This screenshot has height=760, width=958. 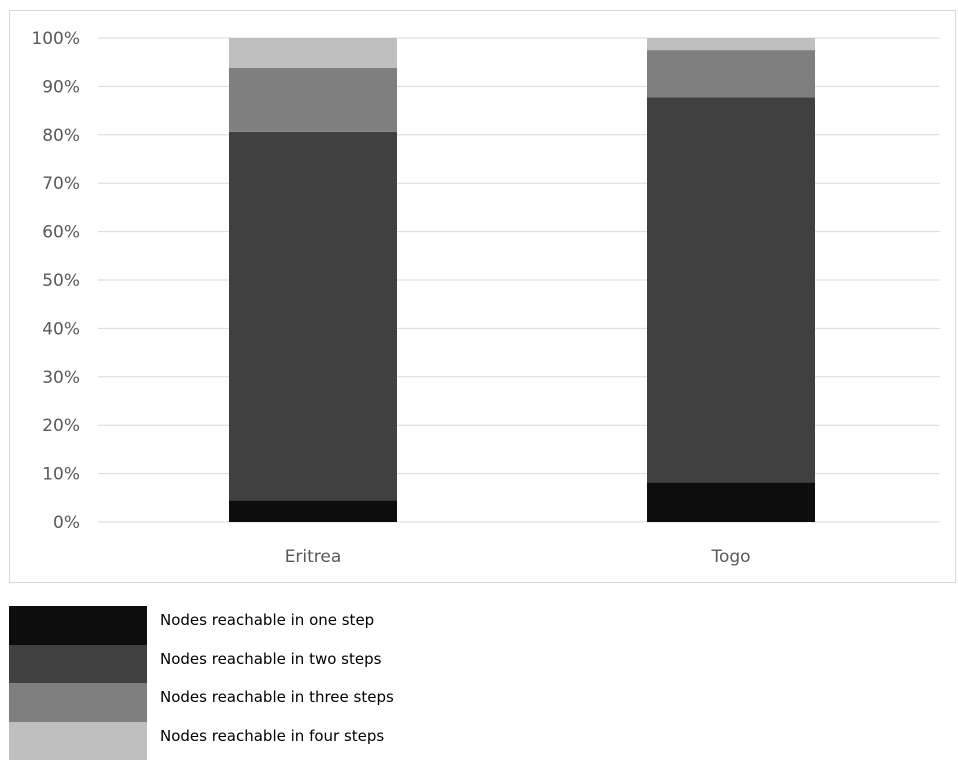 I want to click on x-axis-ticks: Eritrea Togo, so click(x=518, y=557).